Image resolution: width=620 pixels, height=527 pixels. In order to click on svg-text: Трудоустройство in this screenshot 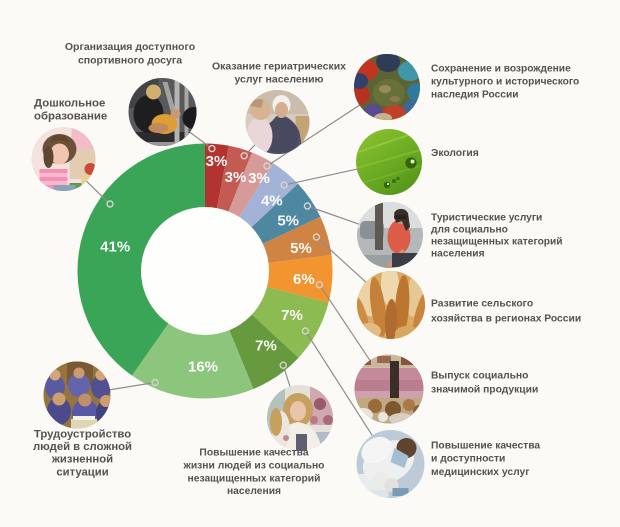, I will do `click(82, 435)`.